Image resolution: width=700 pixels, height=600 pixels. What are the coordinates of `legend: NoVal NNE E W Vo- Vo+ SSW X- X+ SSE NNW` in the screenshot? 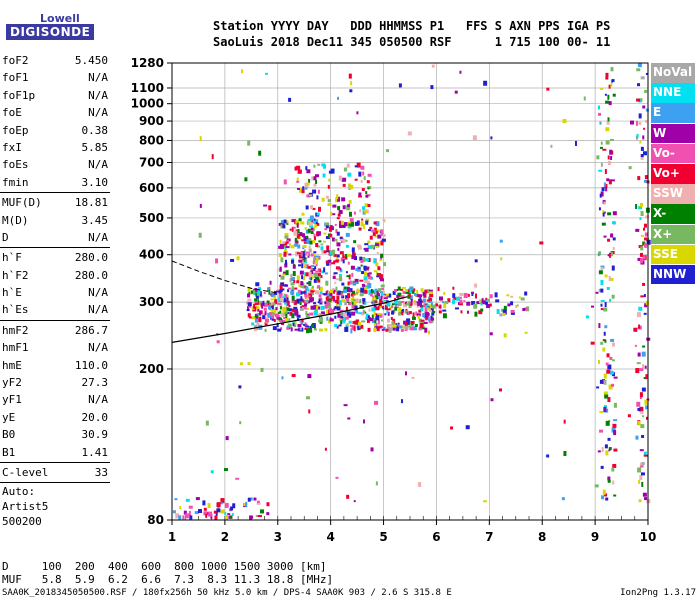 It's located at (673, 174).